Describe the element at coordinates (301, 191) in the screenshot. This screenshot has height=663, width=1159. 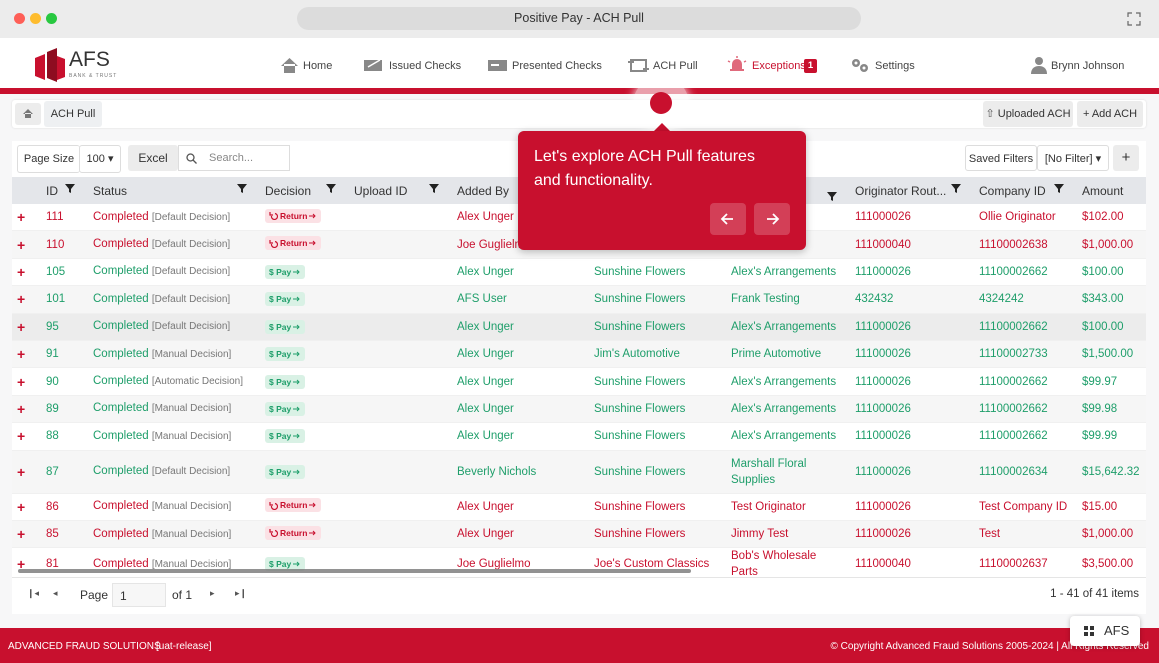
I see `header-cell: Decision` at that location.